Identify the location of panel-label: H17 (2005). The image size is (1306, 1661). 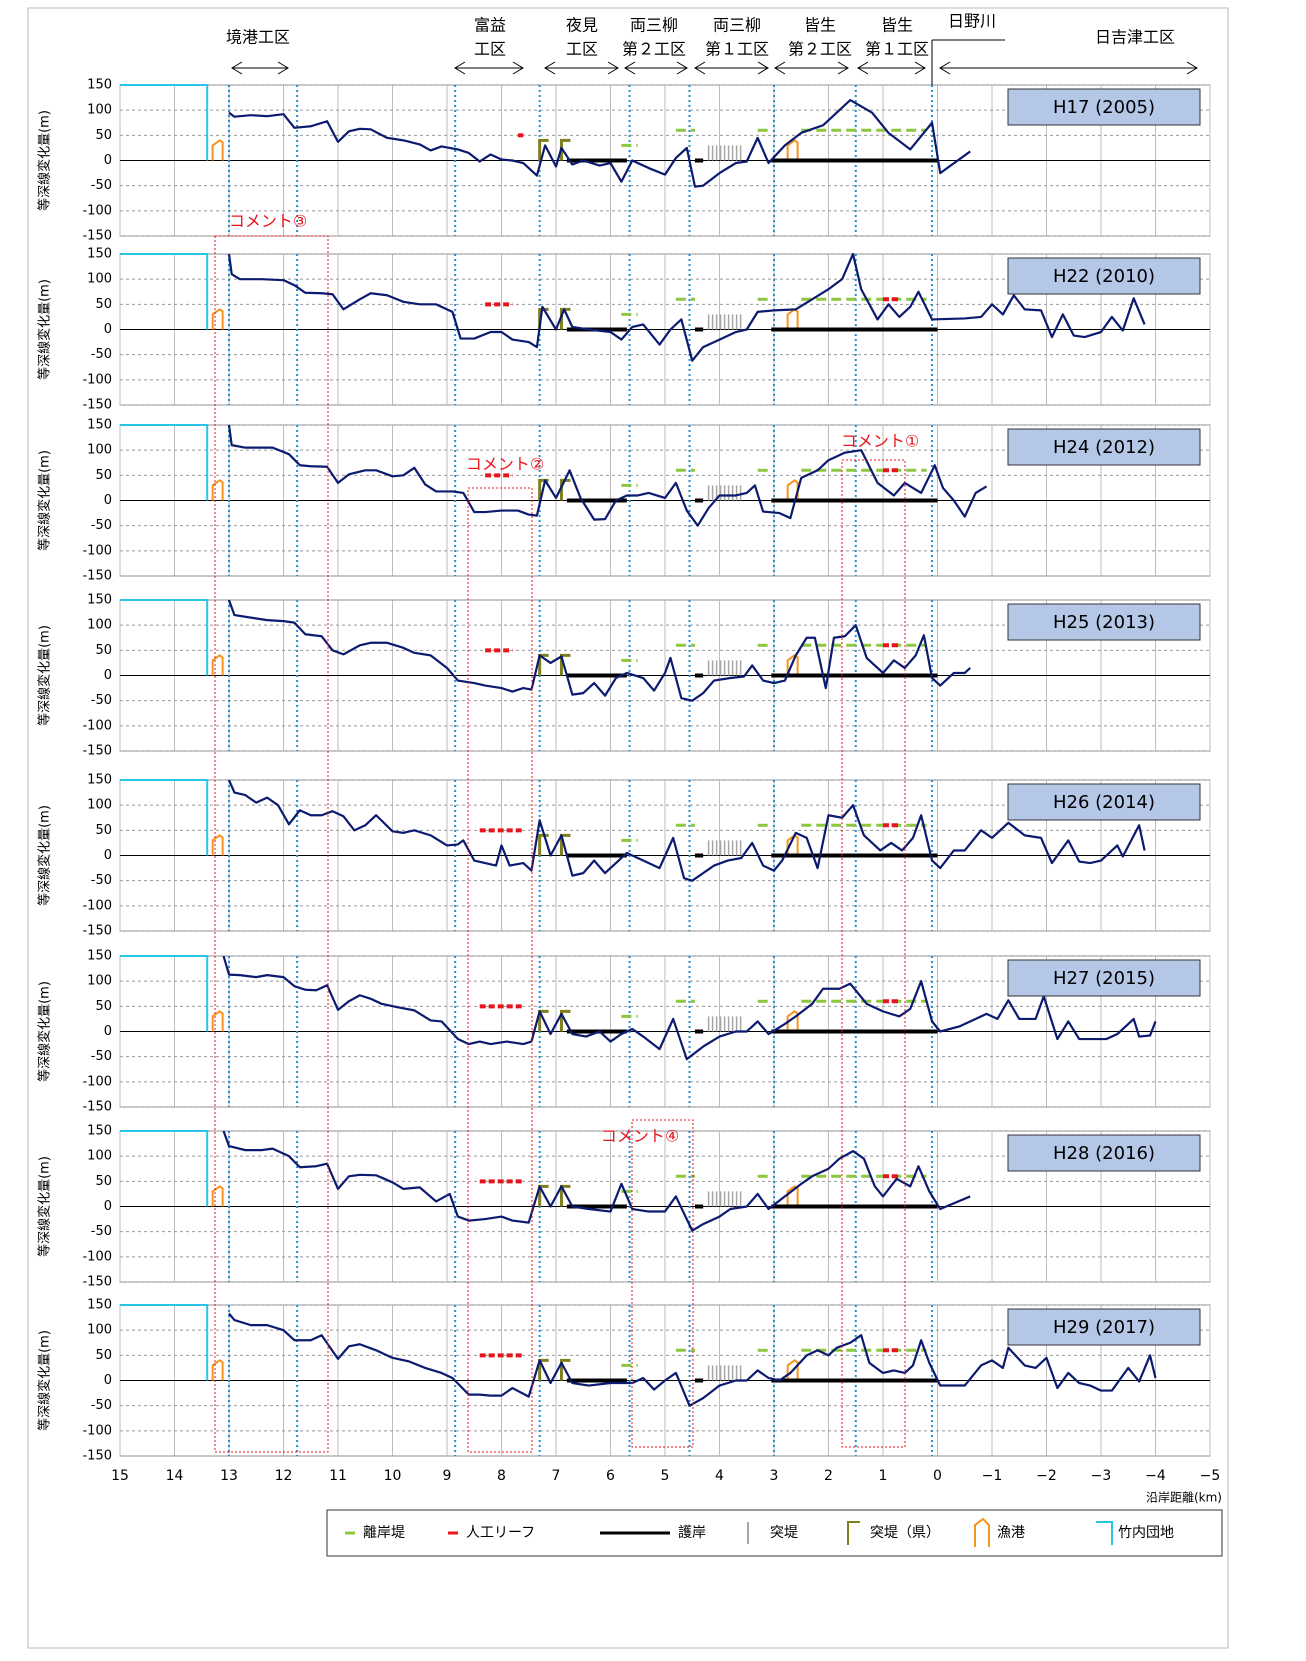
(1104, 107).